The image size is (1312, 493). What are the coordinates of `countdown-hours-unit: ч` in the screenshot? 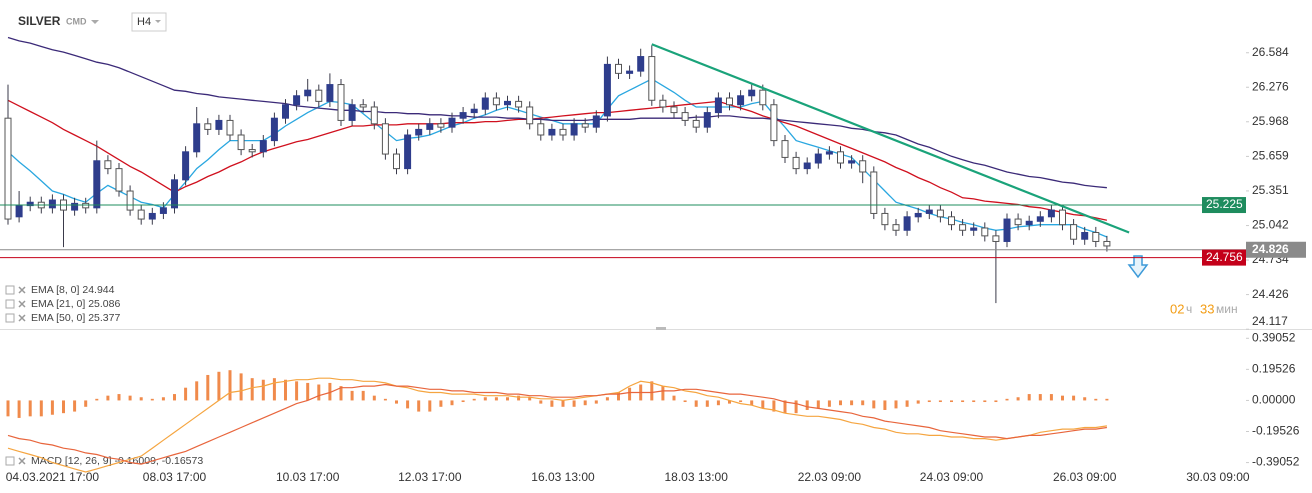 It's located at (1189, 309).